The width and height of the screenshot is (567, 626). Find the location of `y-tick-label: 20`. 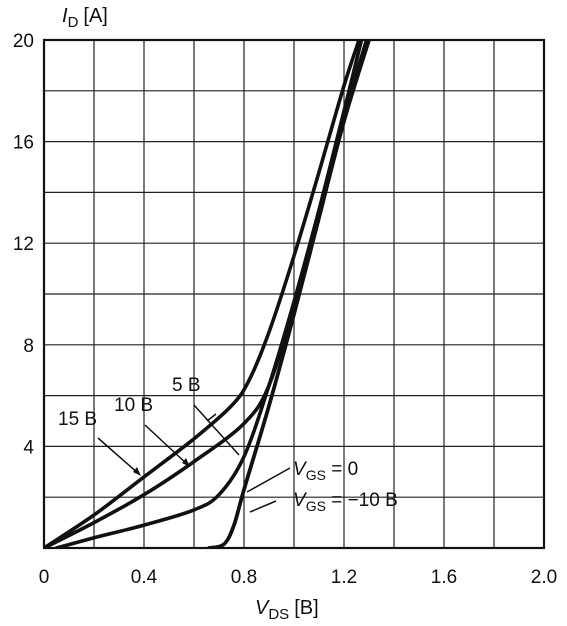

y-tick-label: 20 is located at coordinates (23, 41).